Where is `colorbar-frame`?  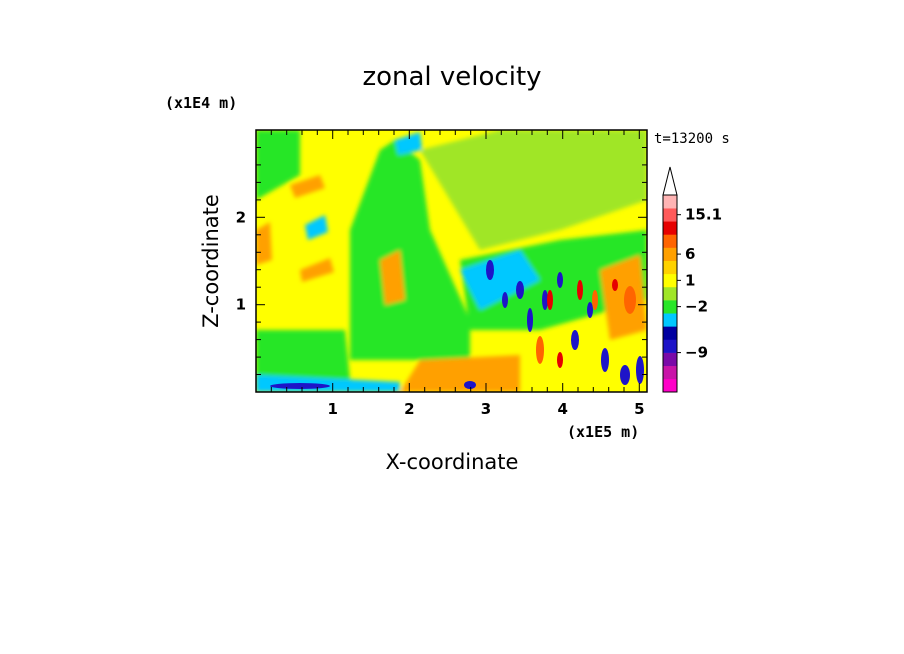 colorbar-frame is located at coordinates (670, 293).